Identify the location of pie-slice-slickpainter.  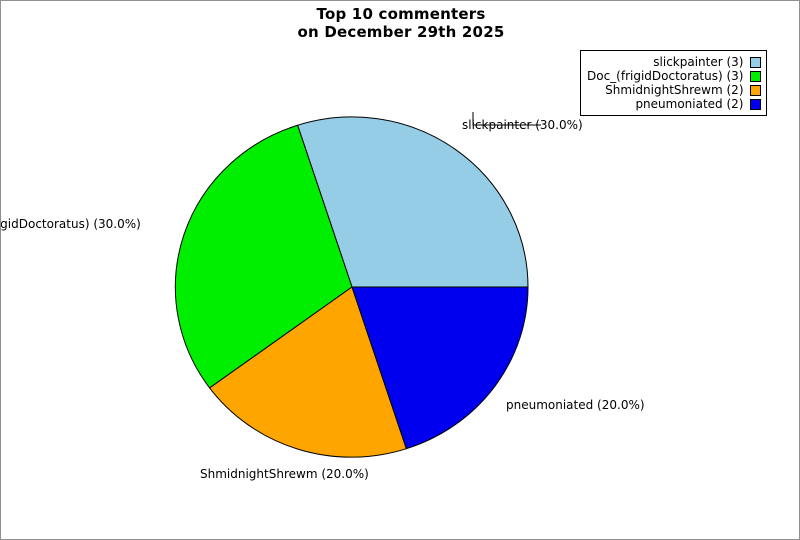
(412, 202).